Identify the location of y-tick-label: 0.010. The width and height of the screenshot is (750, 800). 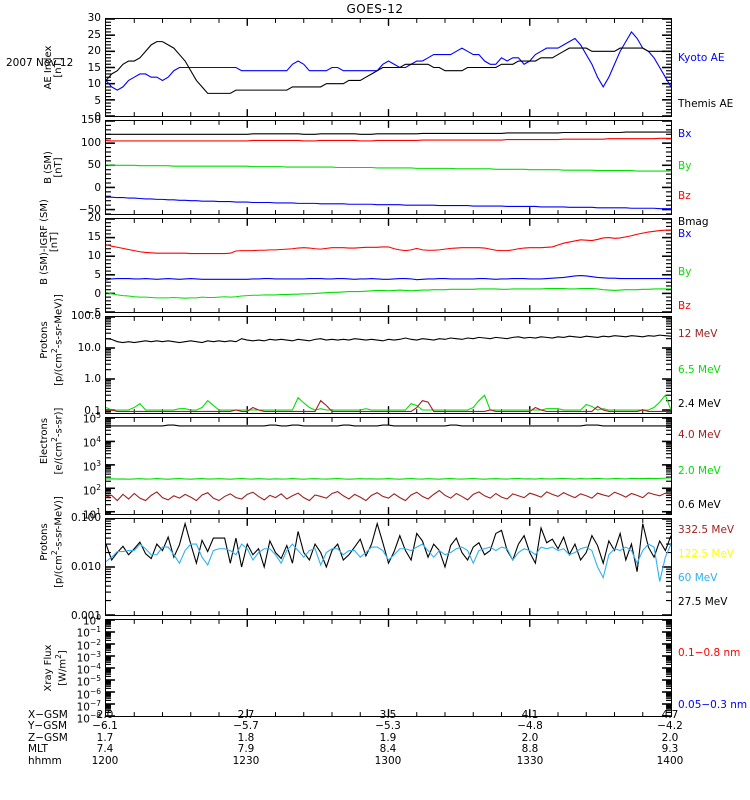
(85, 567).